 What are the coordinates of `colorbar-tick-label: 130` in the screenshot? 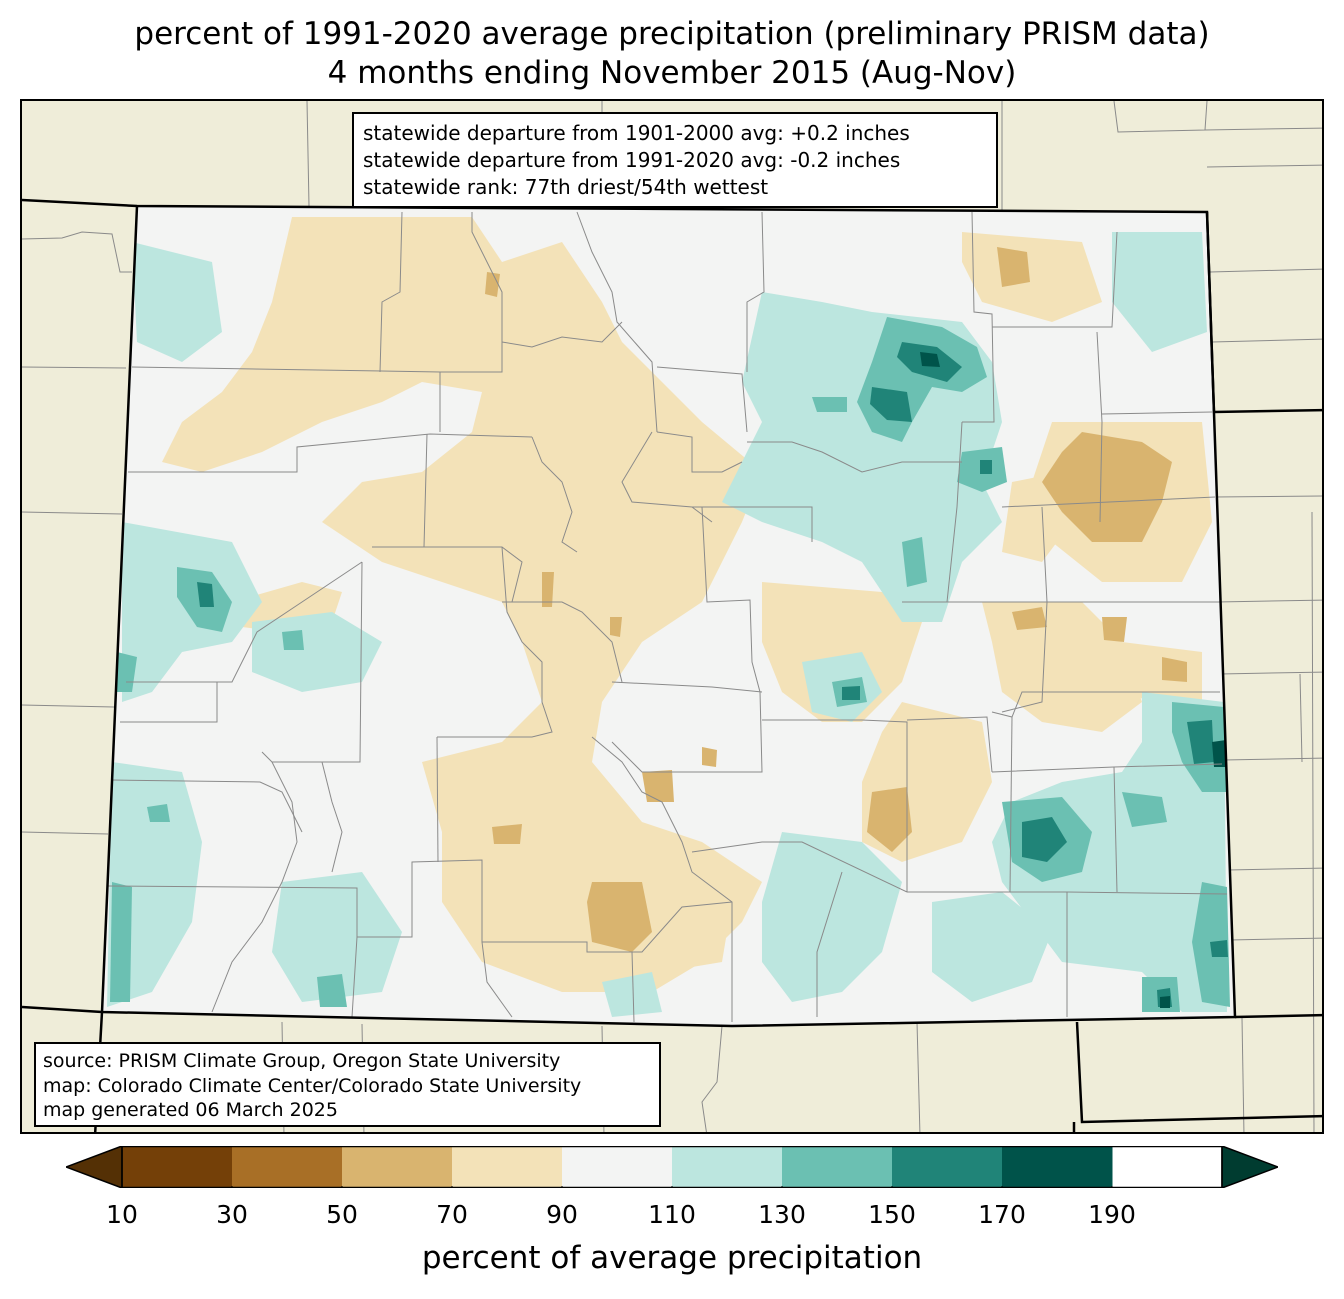 It's located at (782, 1214).